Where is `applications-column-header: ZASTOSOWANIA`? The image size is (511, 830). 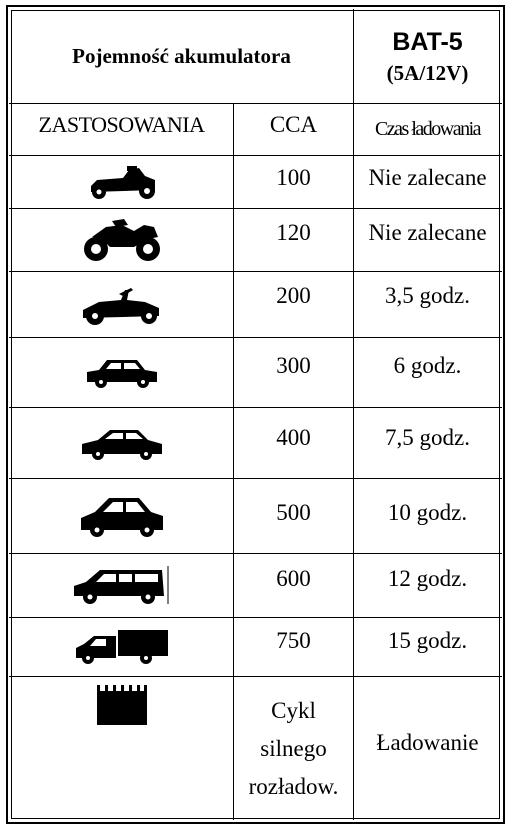
applications-column-header: ZASTOSOWANIA is located at coordinates (121, 124).